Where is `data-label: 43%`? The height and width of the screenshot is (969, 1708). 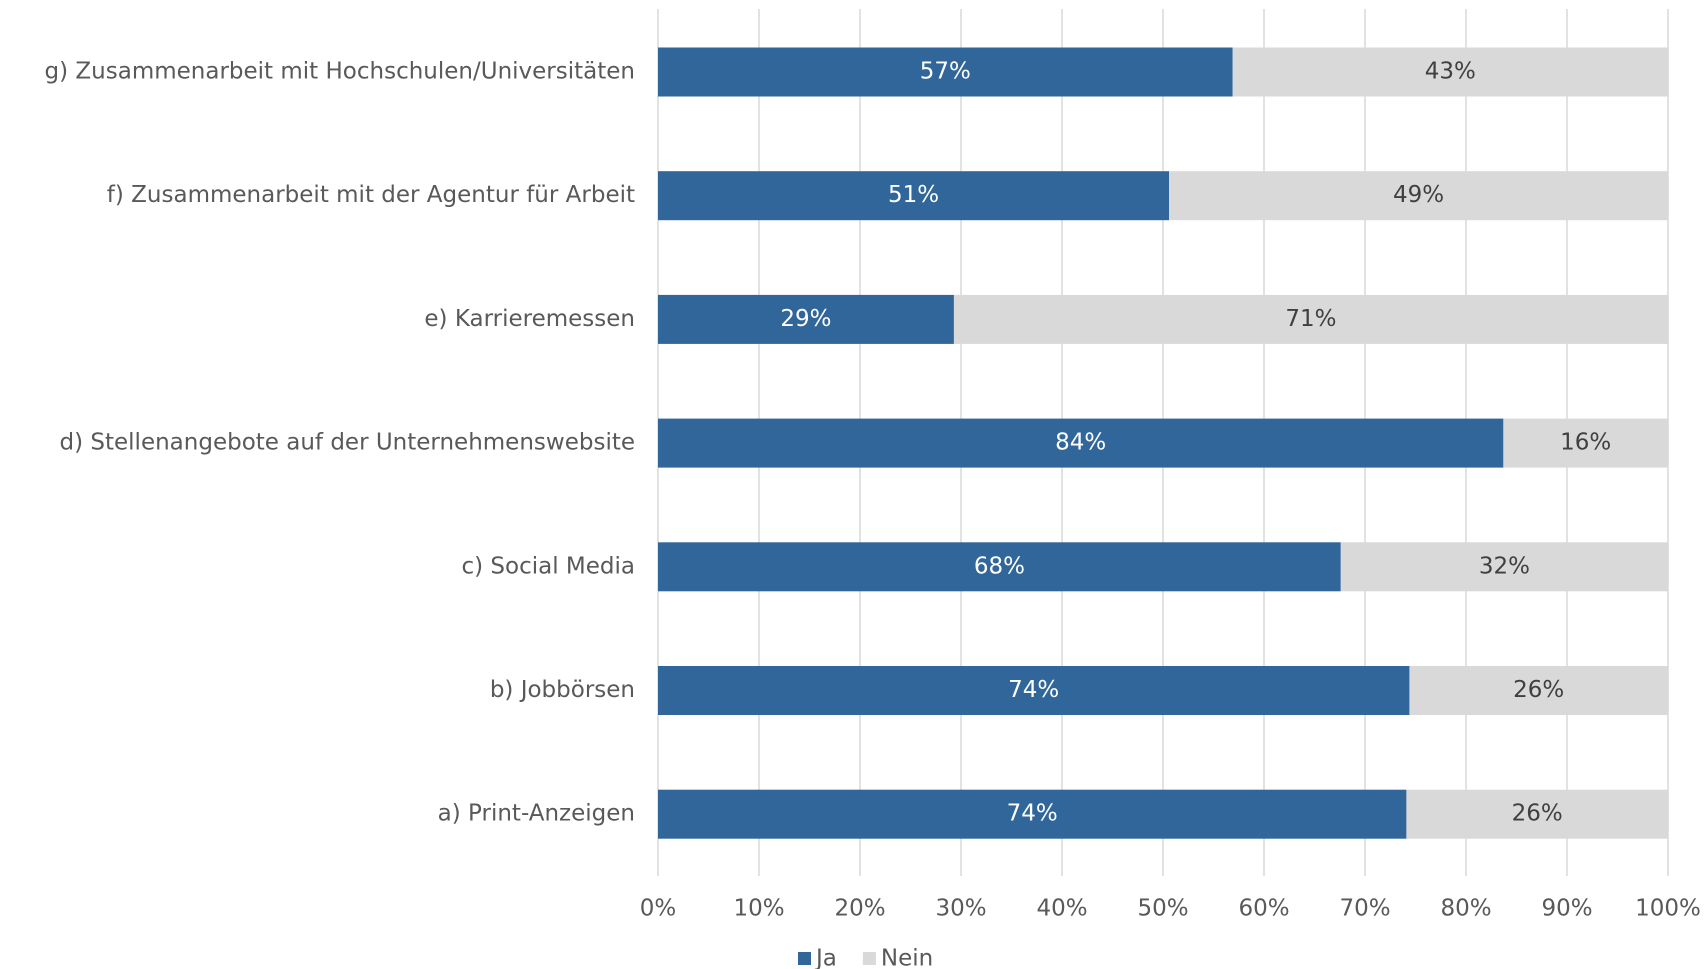
data-label: 43% is located at coordinates (1450, 72).